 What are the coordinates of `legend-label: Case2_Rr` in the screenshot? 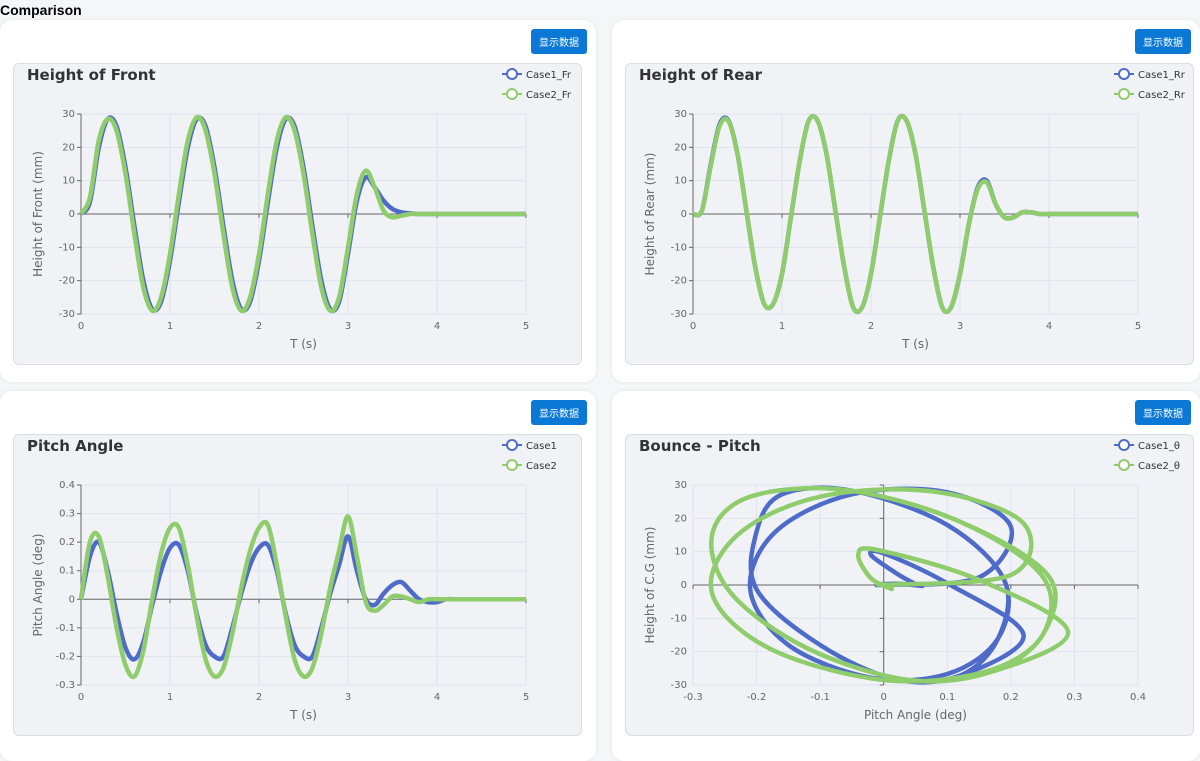 It's located at (1162, 95).